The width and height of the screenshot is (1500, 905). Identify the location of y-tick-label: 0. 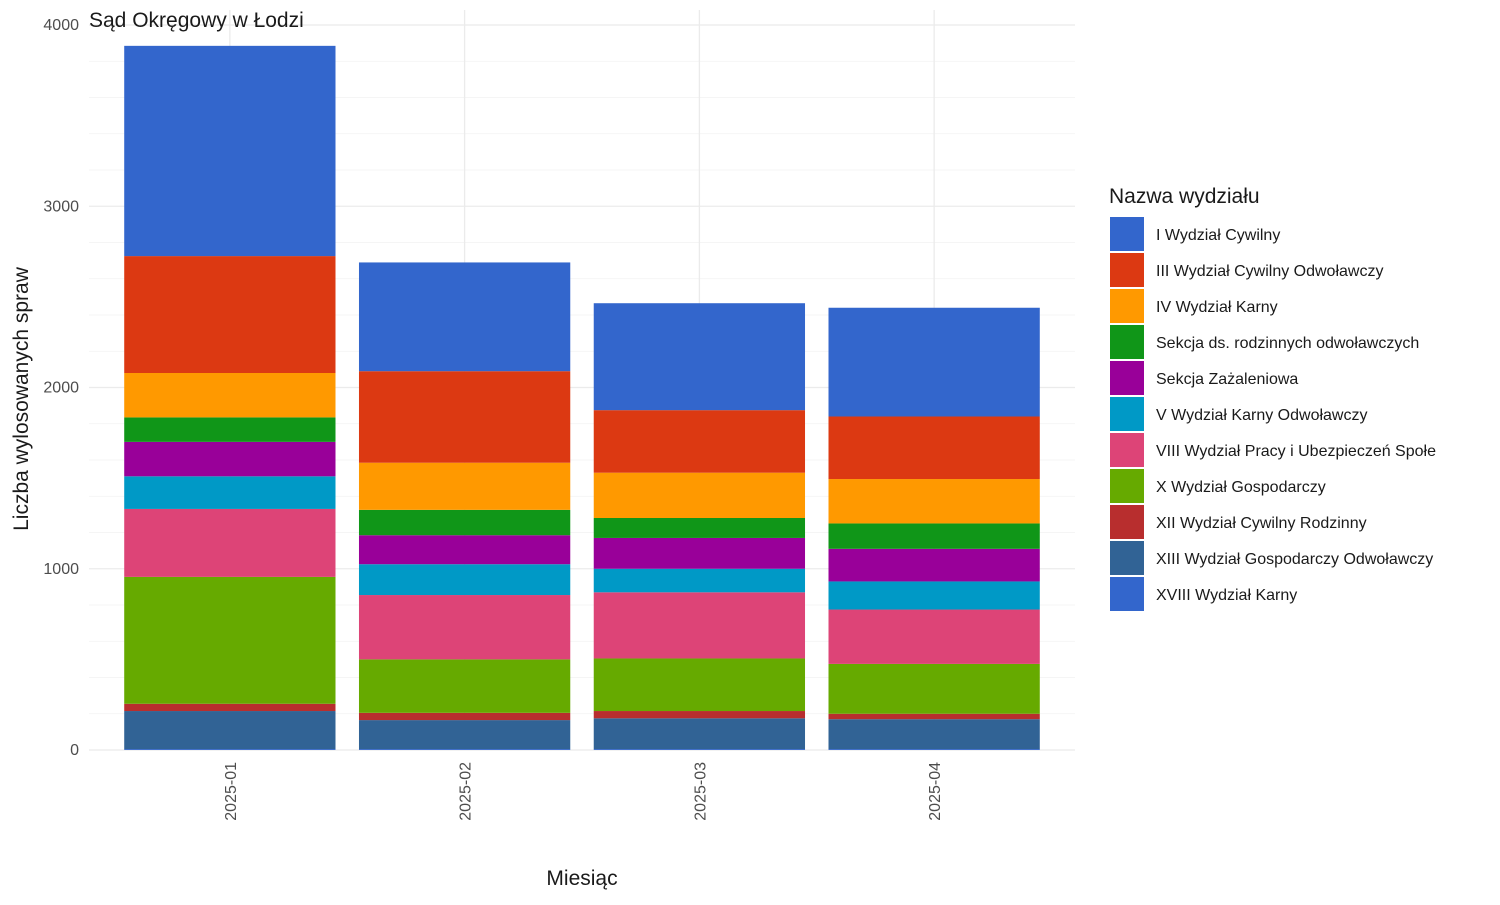
(74, 750).